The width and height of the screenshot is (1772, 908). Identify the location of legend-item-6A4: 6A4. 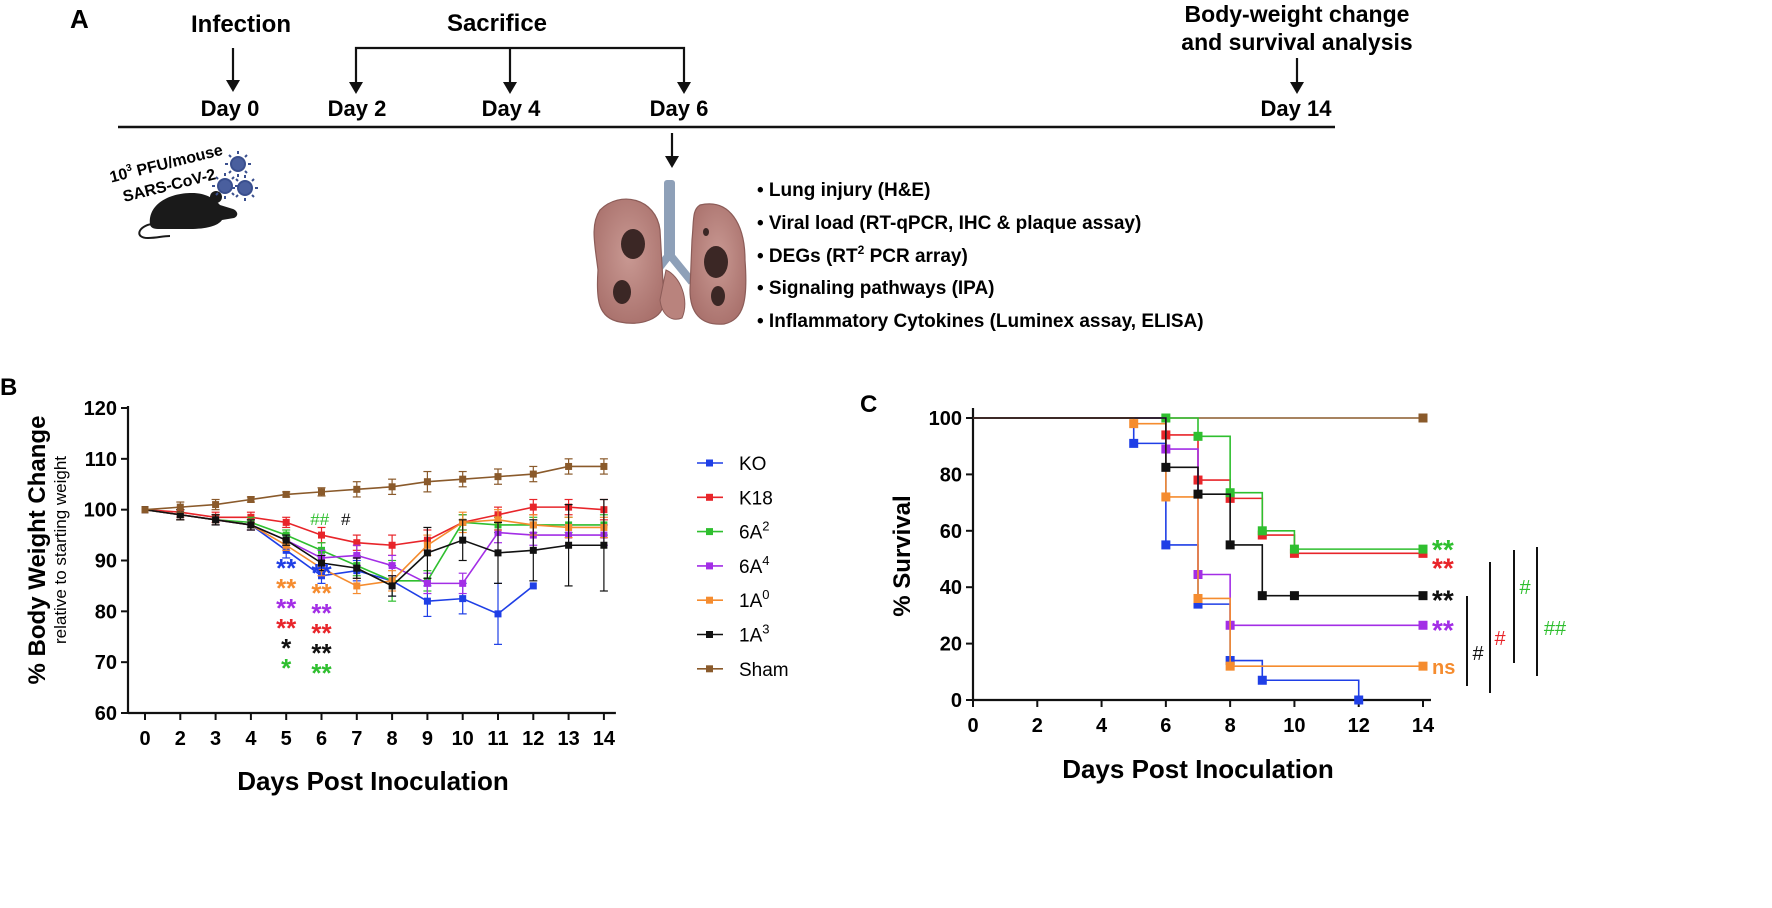
(733, 565).